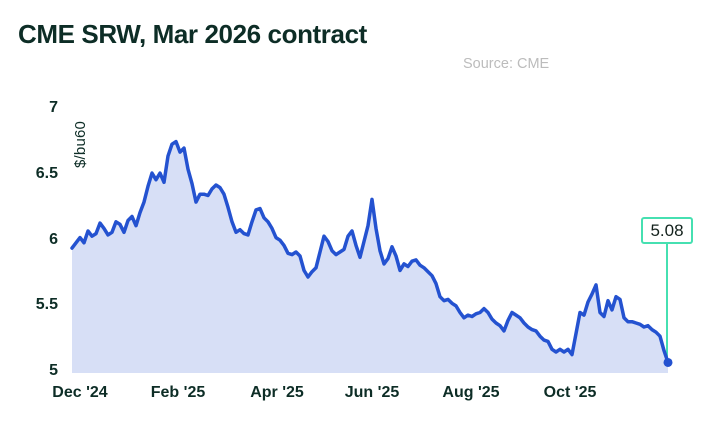 This screenshot has width=707, height=428. I want to click on y-tick-label: 5.5, so click(46, 305).